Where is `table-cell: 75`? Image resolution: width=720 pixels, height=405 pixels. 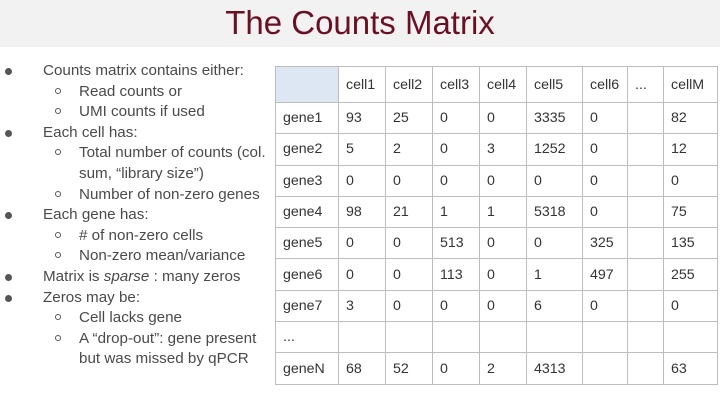
table-cell: 75 is located at coordinates (690, 212).